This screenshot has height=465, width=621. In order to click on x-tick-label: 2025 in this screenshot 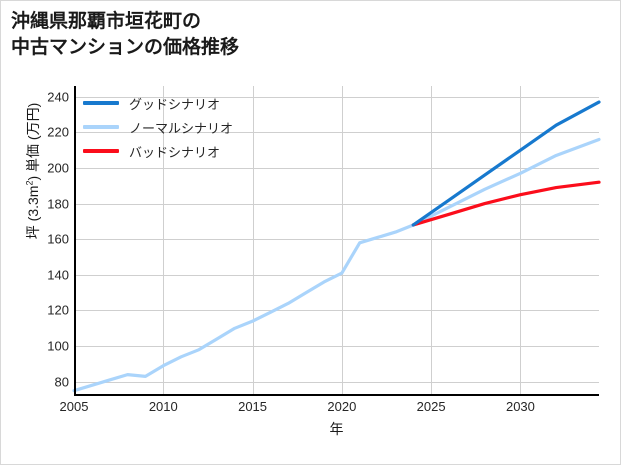, I will do `click(431, 406)`.